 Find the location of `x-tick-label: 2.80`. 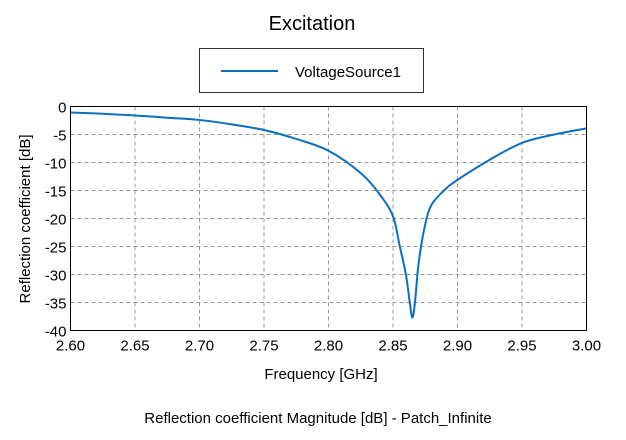

x-tick-label: 2.80 is located at coordinates (328, 346).